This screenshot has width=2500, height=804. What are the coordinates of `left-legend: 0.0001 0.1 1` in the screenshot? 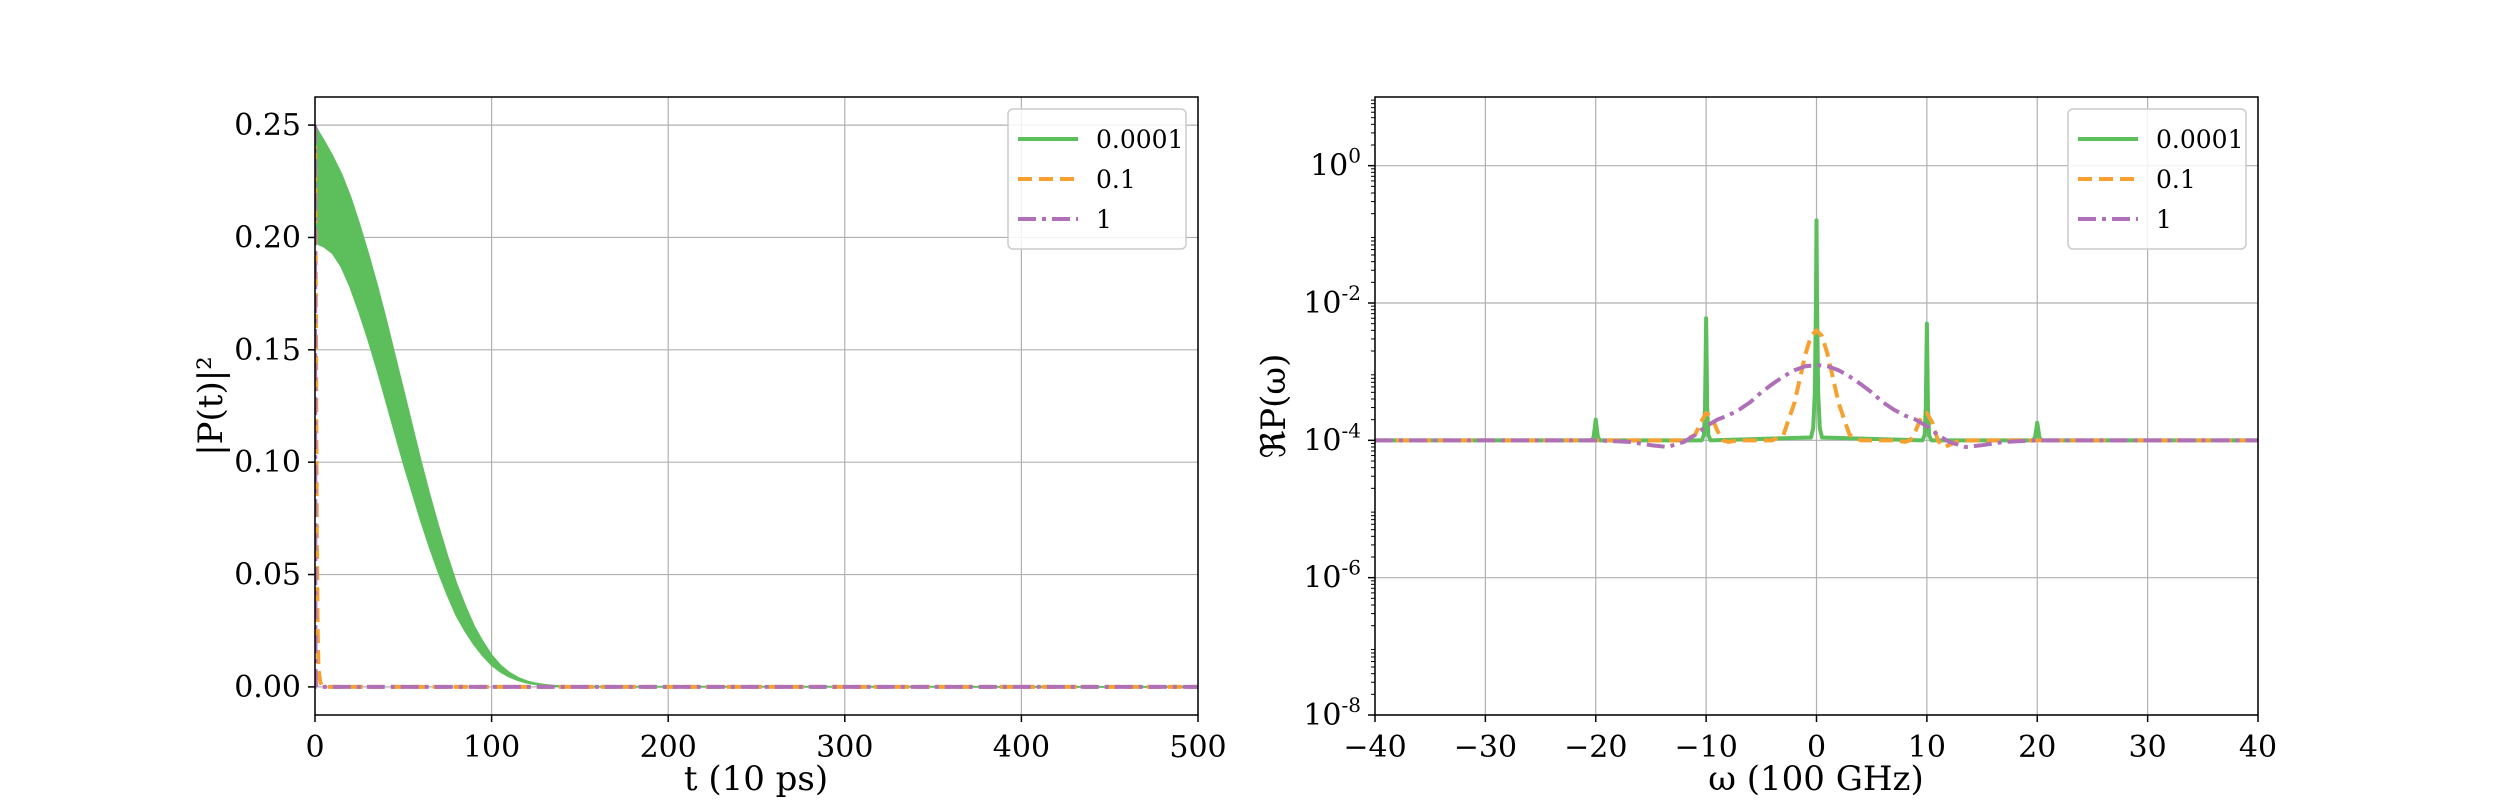 It's located at (1097, 179).